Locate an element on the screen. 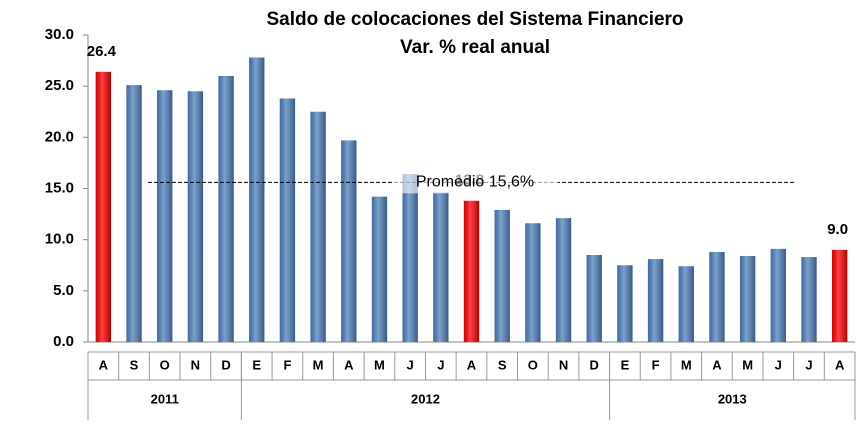  y-tick-label: 20.0 is located at coordinates (59, 136).